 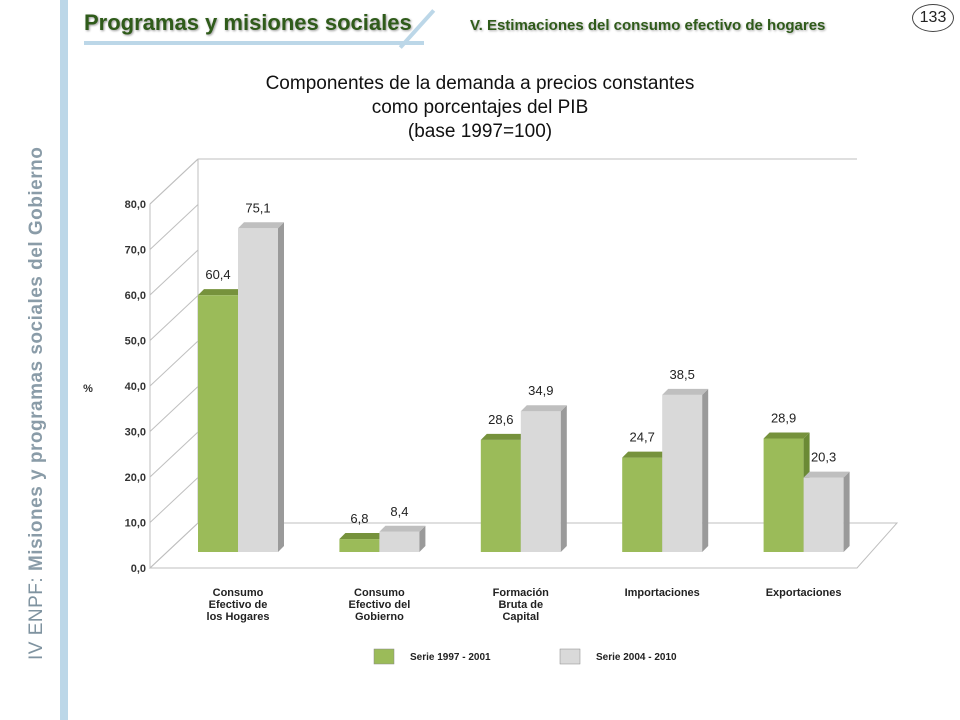 I want to click on category-label: los Hogares, so click(x=238, y=617).